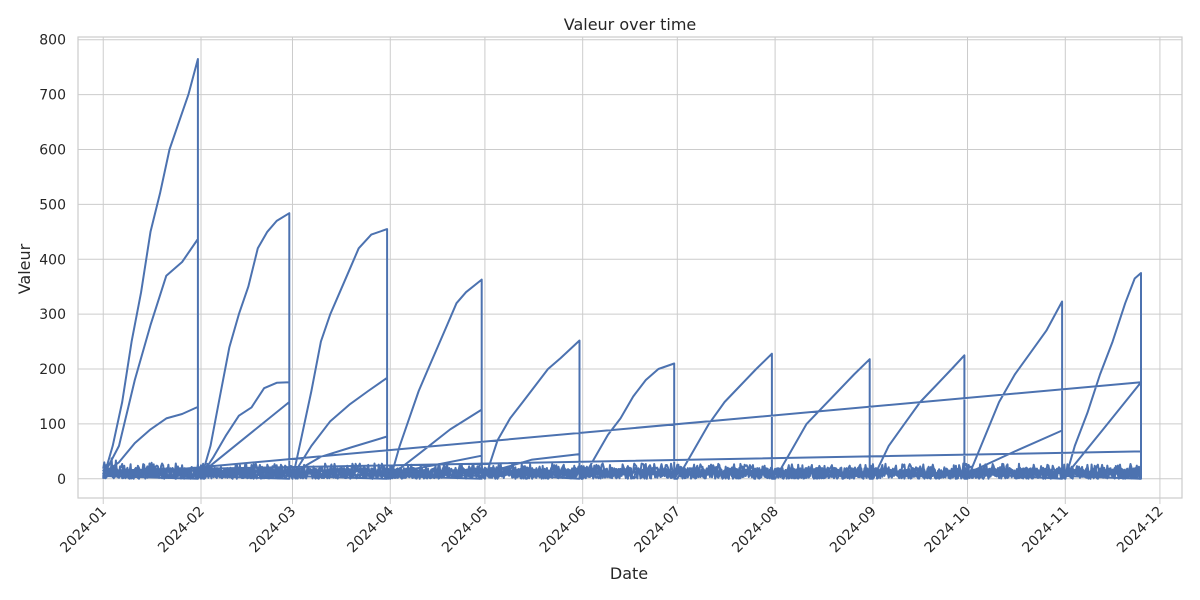 Image resolution: width=1200 pixels, height=600 pixels. I want to click on y-tick-label: 400, so click(52, 260).